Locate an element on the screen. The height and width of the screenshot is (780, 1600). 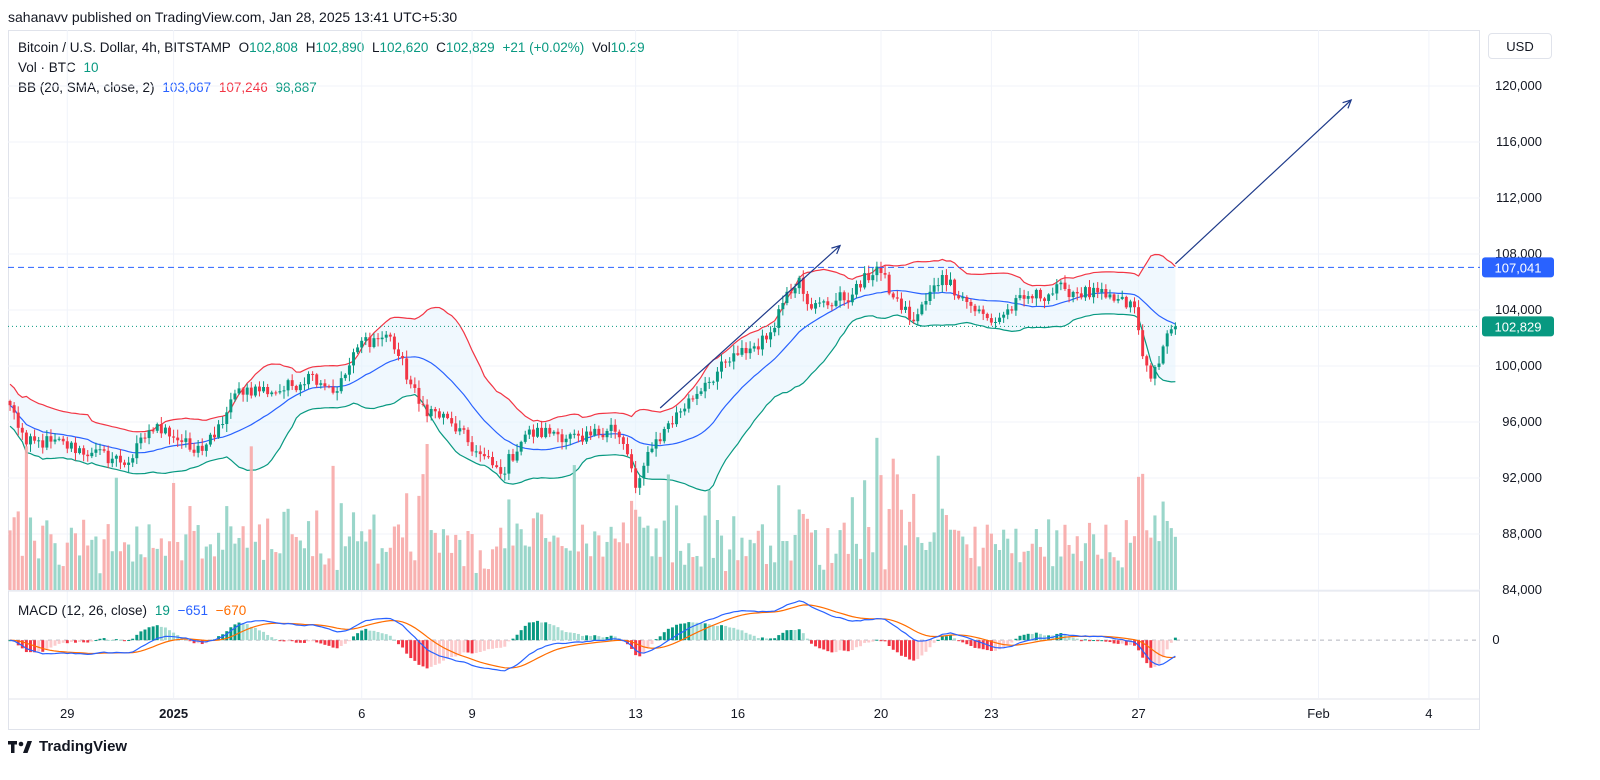
tradingview-logo-icon is located at coordinates (20, 746).